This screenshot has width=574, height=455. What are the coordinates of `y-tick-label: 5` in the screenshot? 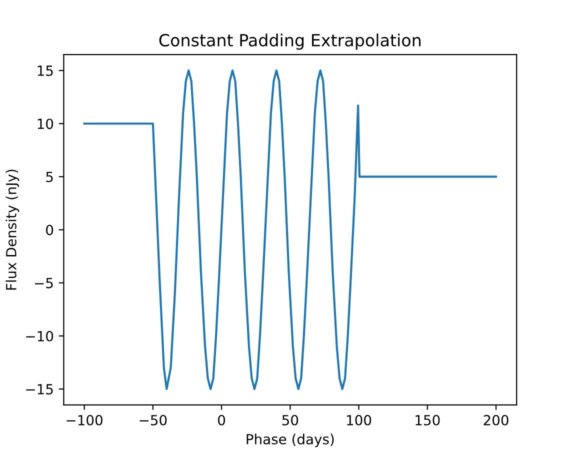 It's located at (49, 177).